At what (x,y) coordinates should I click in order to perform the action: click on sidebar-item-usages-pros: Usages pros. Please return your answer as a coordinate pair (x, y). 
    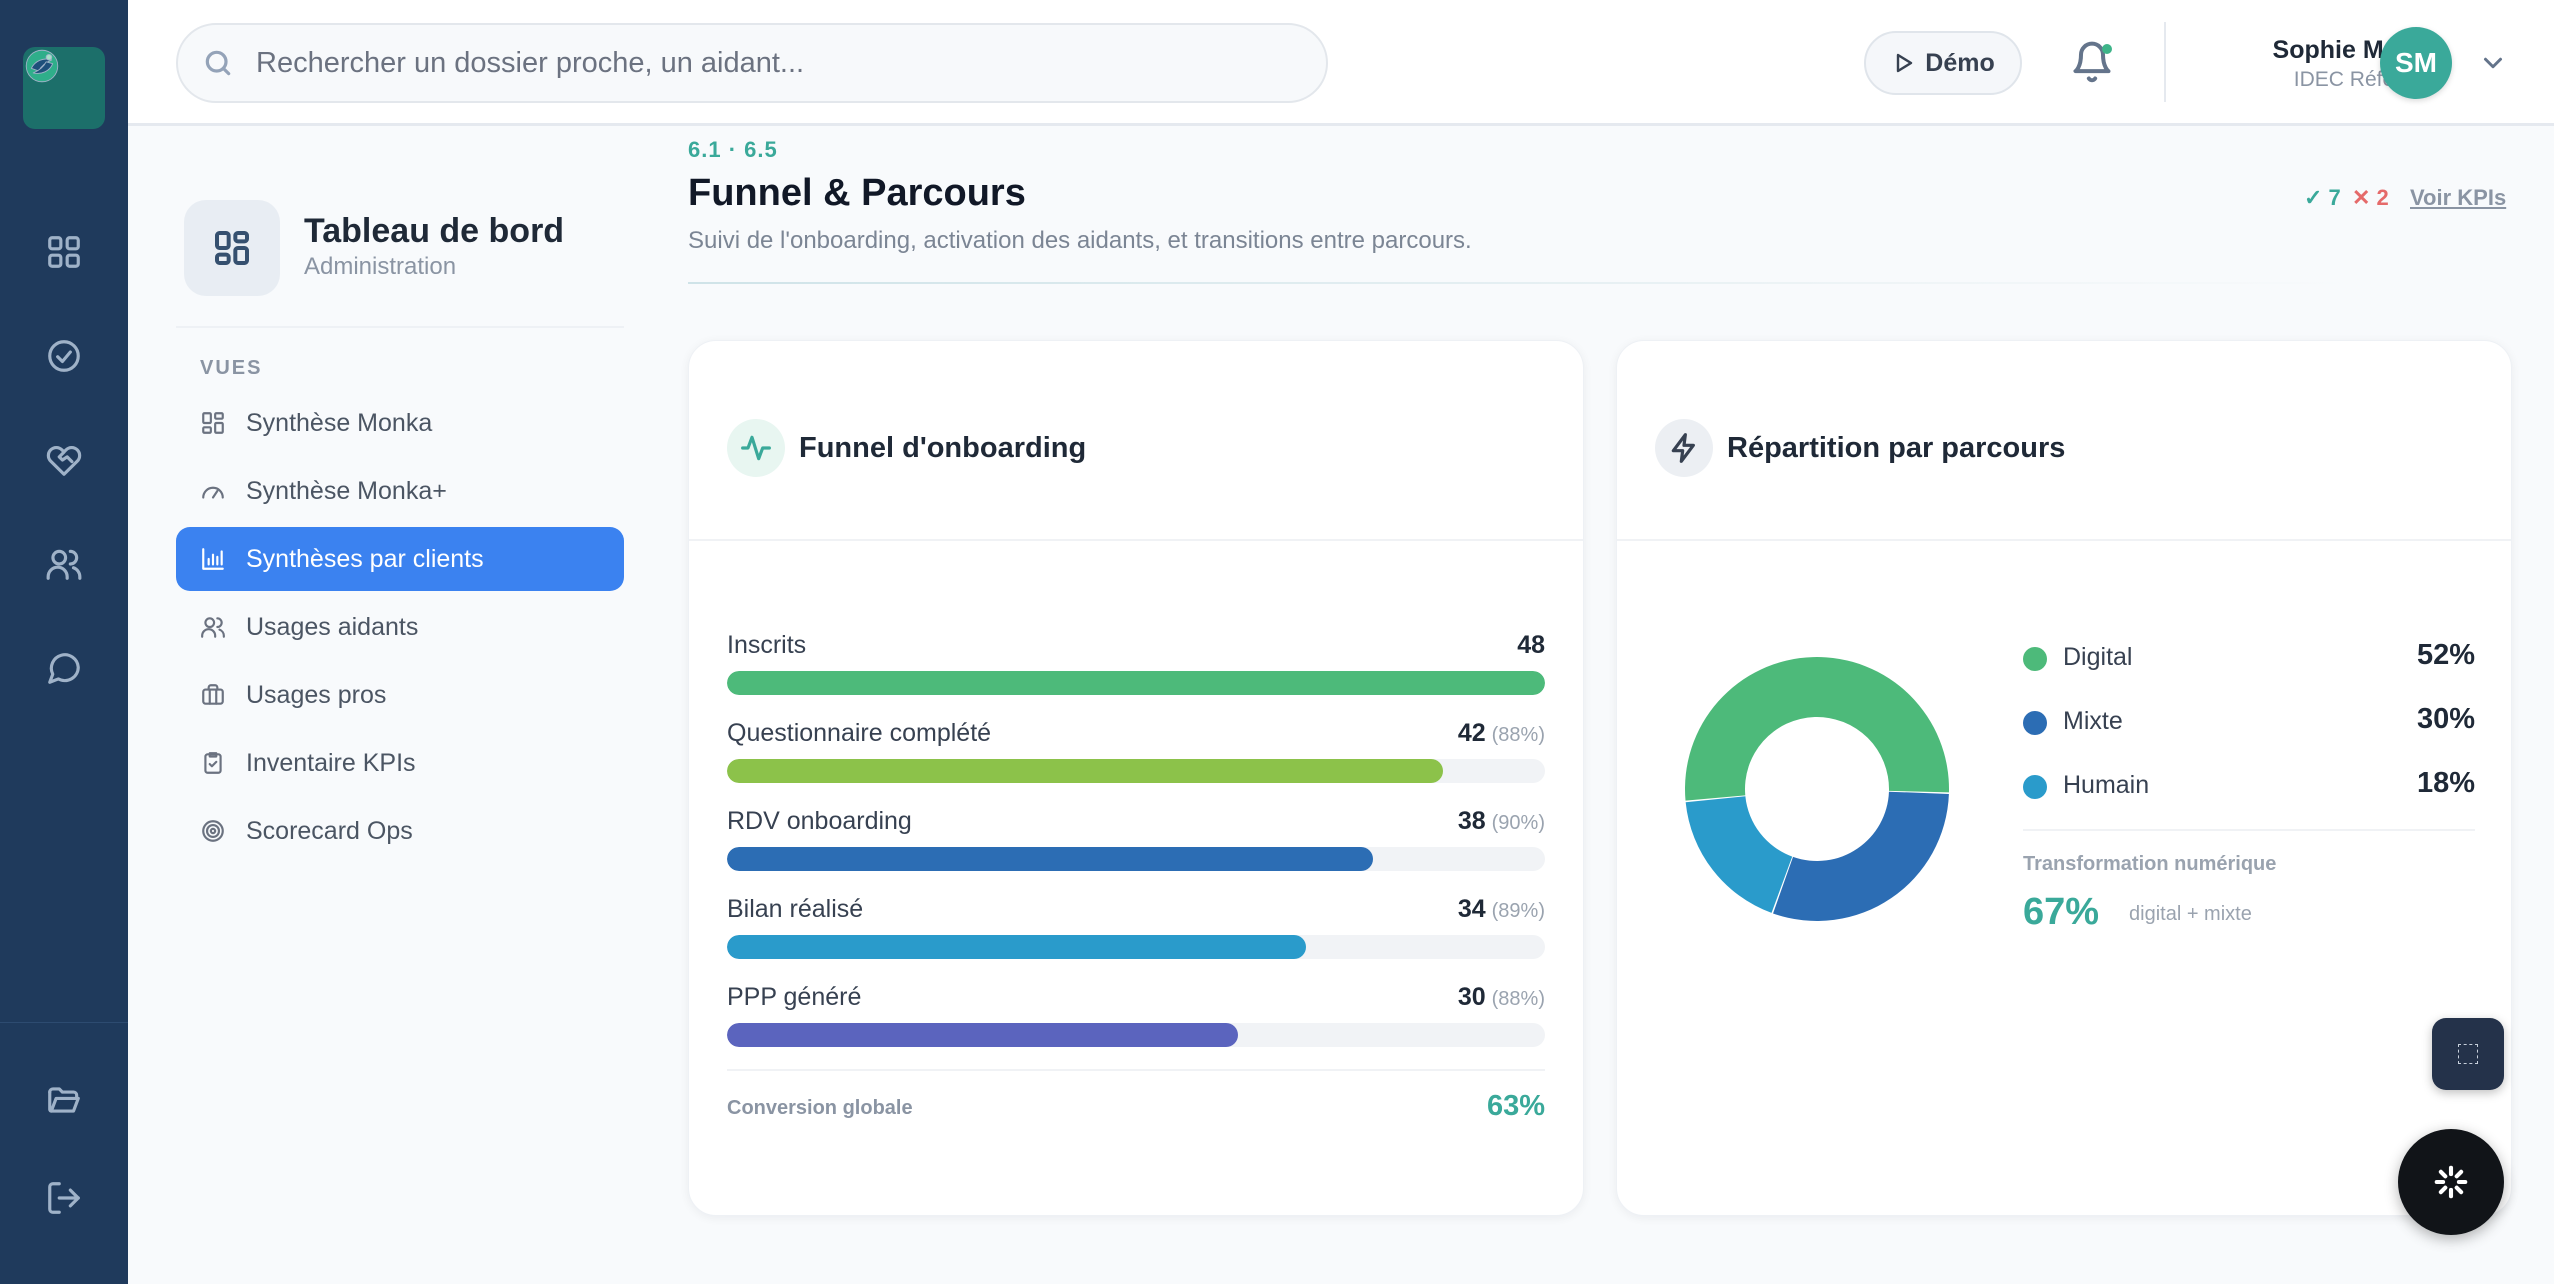
    Looking at the image, I should click on (400, 695).